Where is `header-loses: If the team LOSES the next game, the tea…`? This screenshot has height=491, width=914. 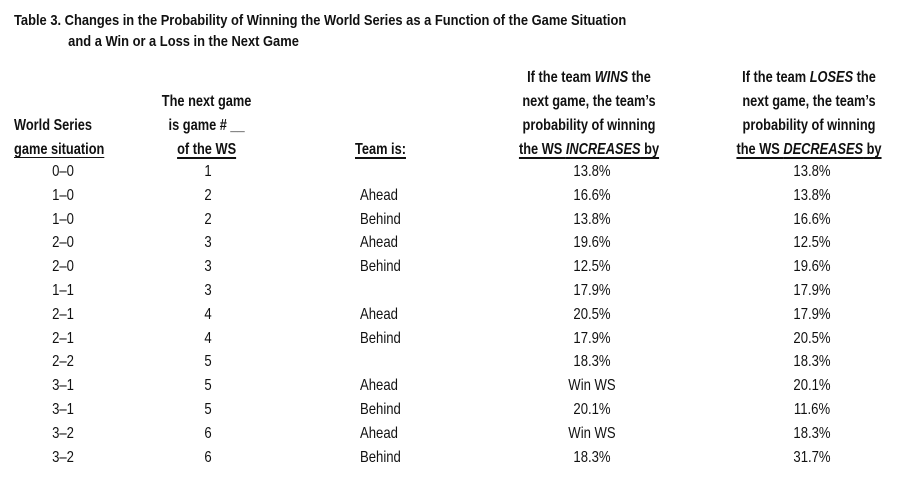 header-loses: If the team LOSES the next game, the tea… is located at coordinates (809, 114).